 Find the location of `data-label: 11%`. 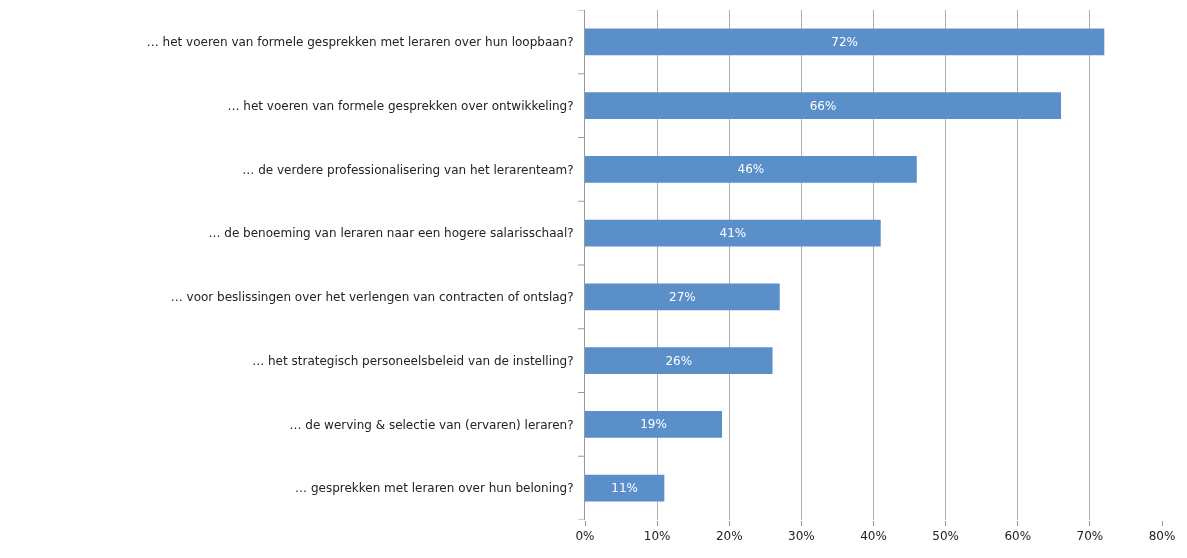

data-label: 11% is located at coordinates (625, 488).